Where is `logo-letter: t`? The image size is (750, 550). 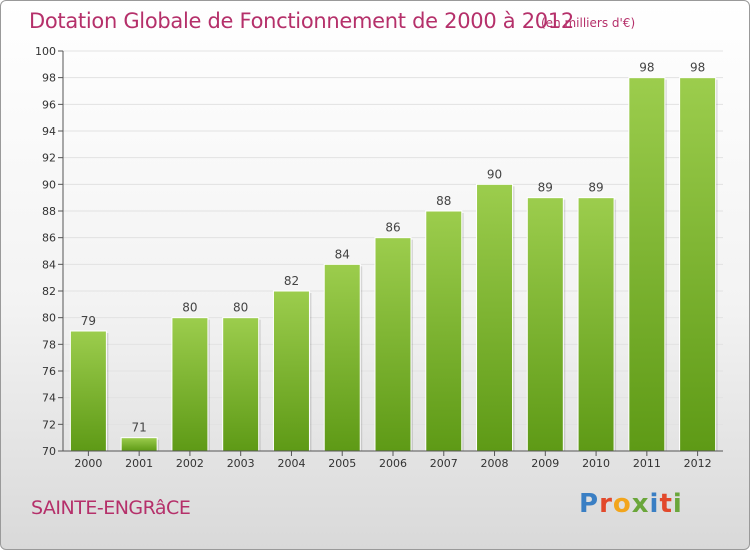
logo-letter: t is located at coordinates (666, 504).